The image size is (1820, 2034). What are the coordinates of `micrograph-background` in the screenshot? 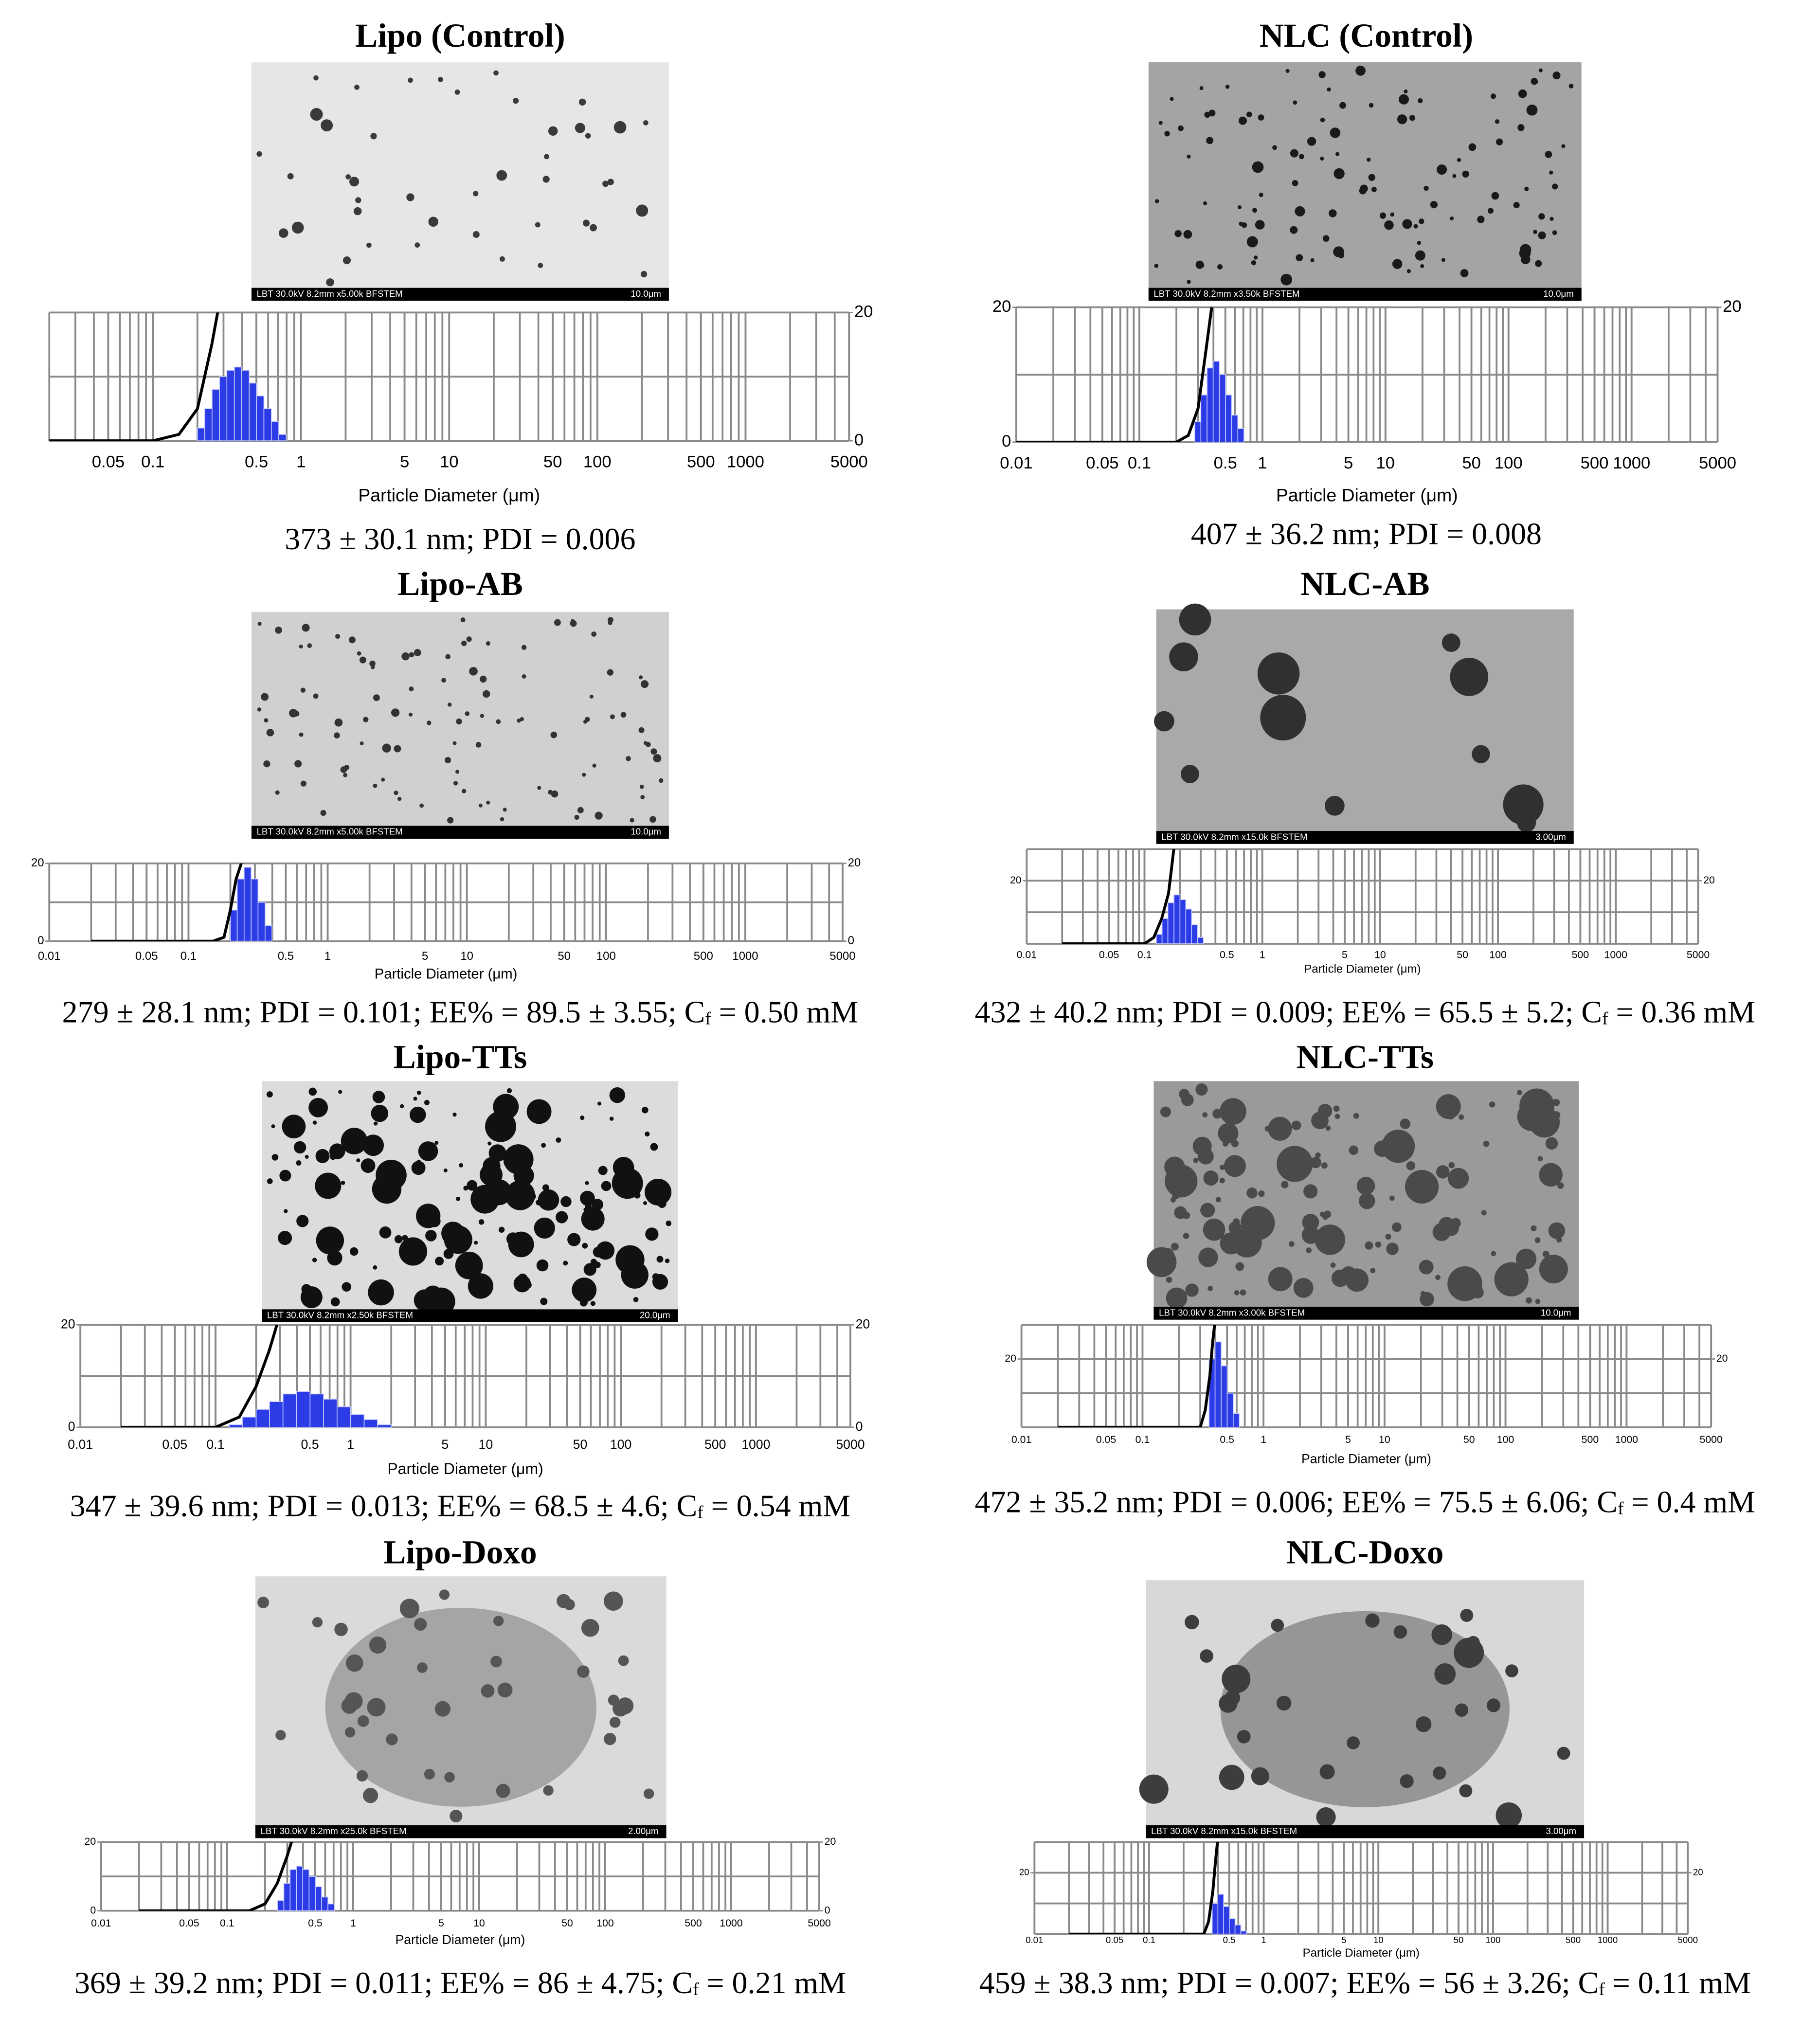 It's located at (460, 181).